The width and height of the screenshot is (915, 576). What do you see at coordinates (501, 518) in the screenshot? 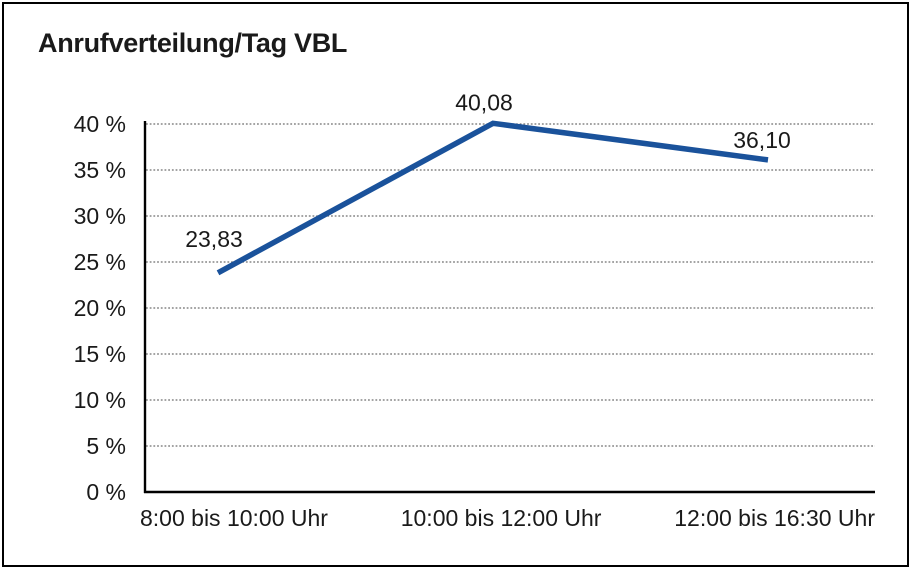
I see `x-axis-category-label: 10:00 bis 12:00 Uhr` at bounding box center [501, 518].